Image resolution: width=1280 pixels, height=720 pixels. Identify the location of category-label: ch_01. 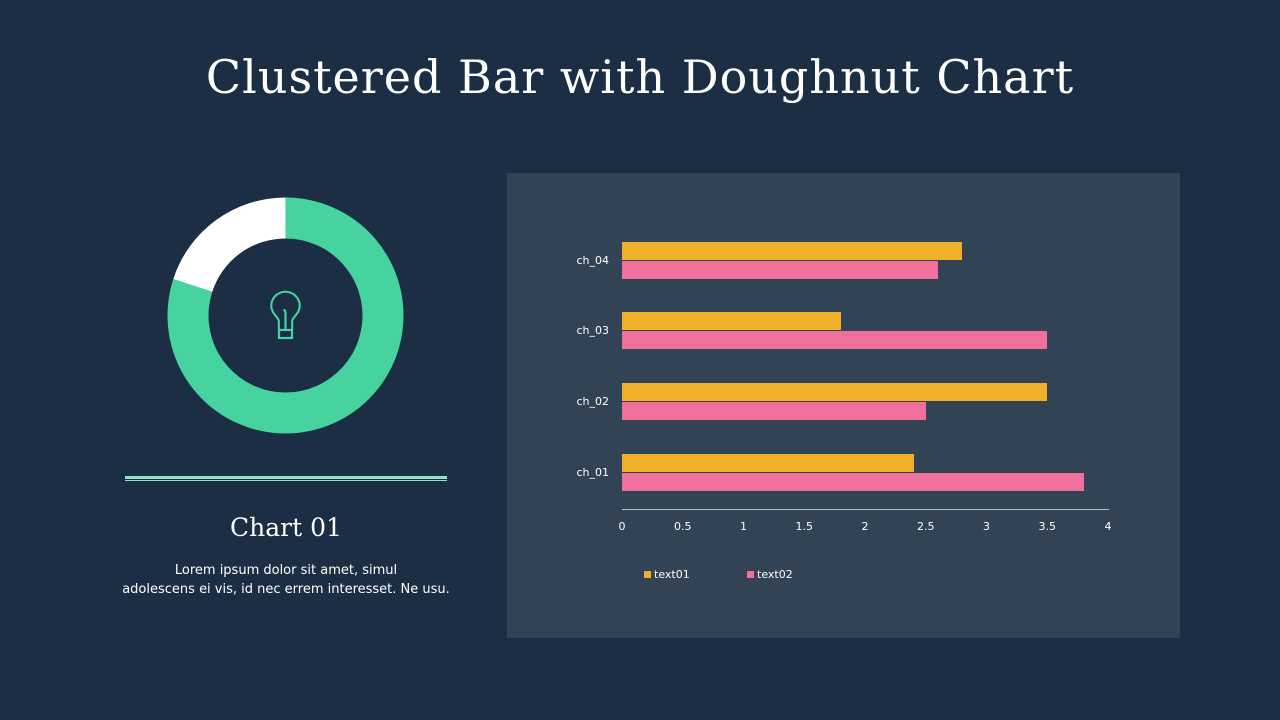
(592, 472).